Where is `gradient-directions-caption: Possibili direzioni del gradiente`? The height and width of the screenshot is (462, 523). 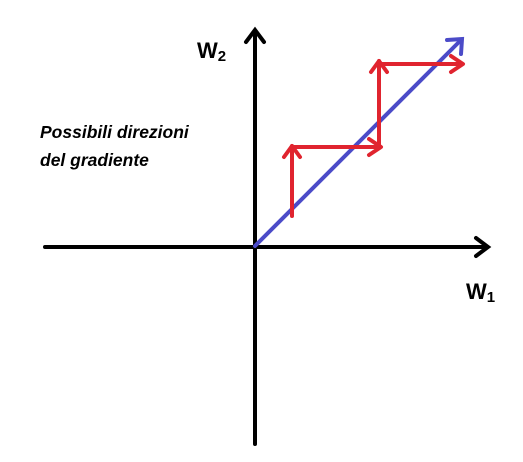 gradient-directions-caption: Possibili direzioni del gradiente is located at coordinates (114, 146).